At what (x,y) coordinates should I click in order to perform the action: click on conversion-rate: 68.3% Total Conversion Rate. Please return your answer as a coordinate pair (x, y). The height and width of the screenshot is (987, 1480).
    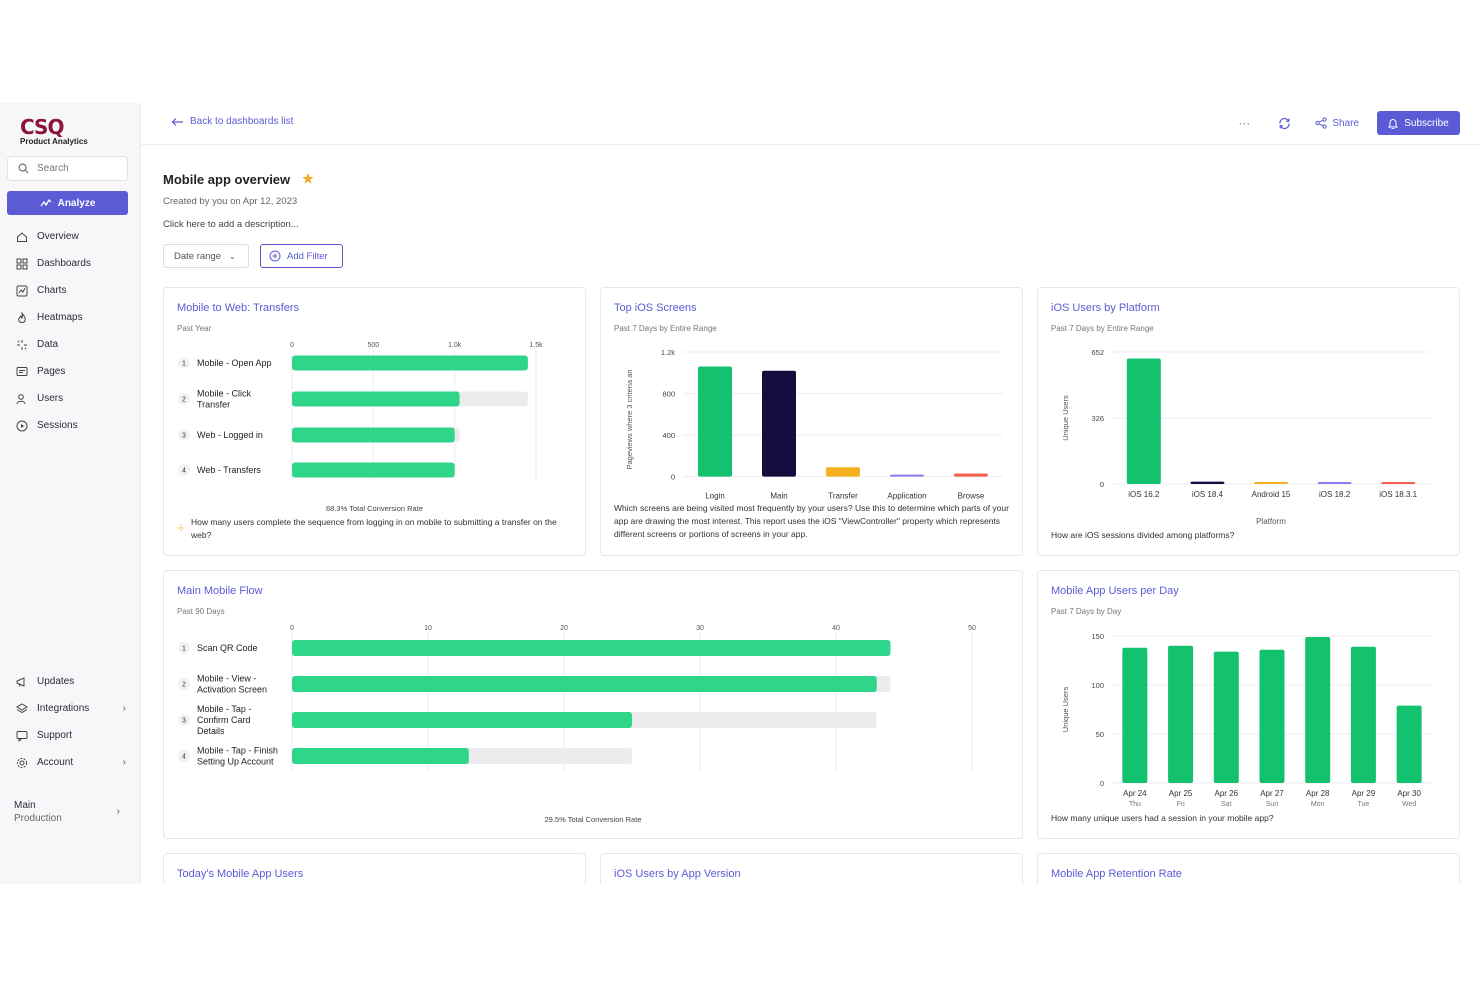
    Looking at the image, I should click on (374, 508).